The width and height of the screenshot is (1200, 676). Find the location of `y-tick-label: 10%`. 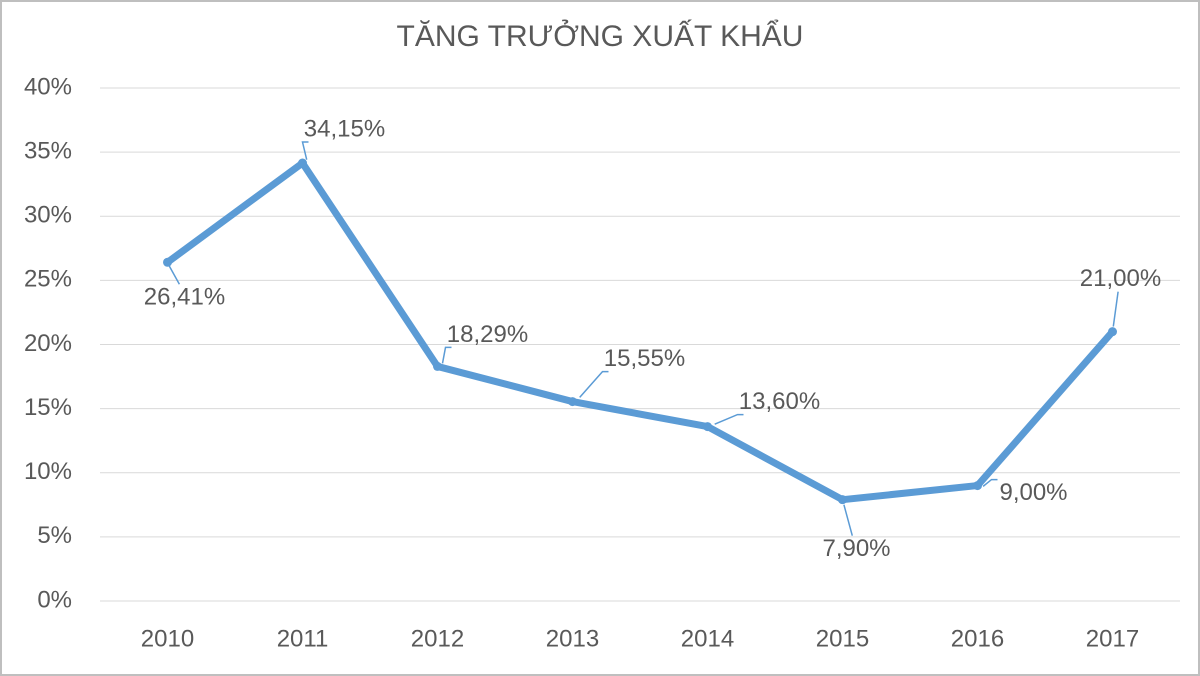

y-tick-label: 10% is located at coordinates (48, 471).